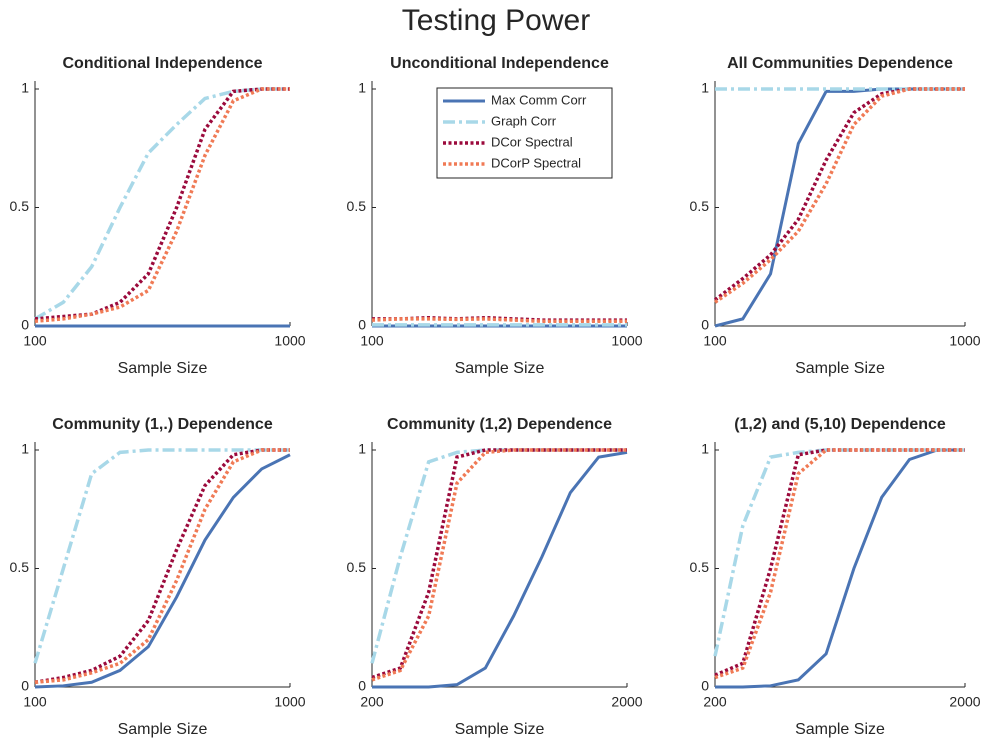 The width and height of the screenshot is (992, 749). I want to click on subplot-title: Unconditional Independence, so click(499, 63).